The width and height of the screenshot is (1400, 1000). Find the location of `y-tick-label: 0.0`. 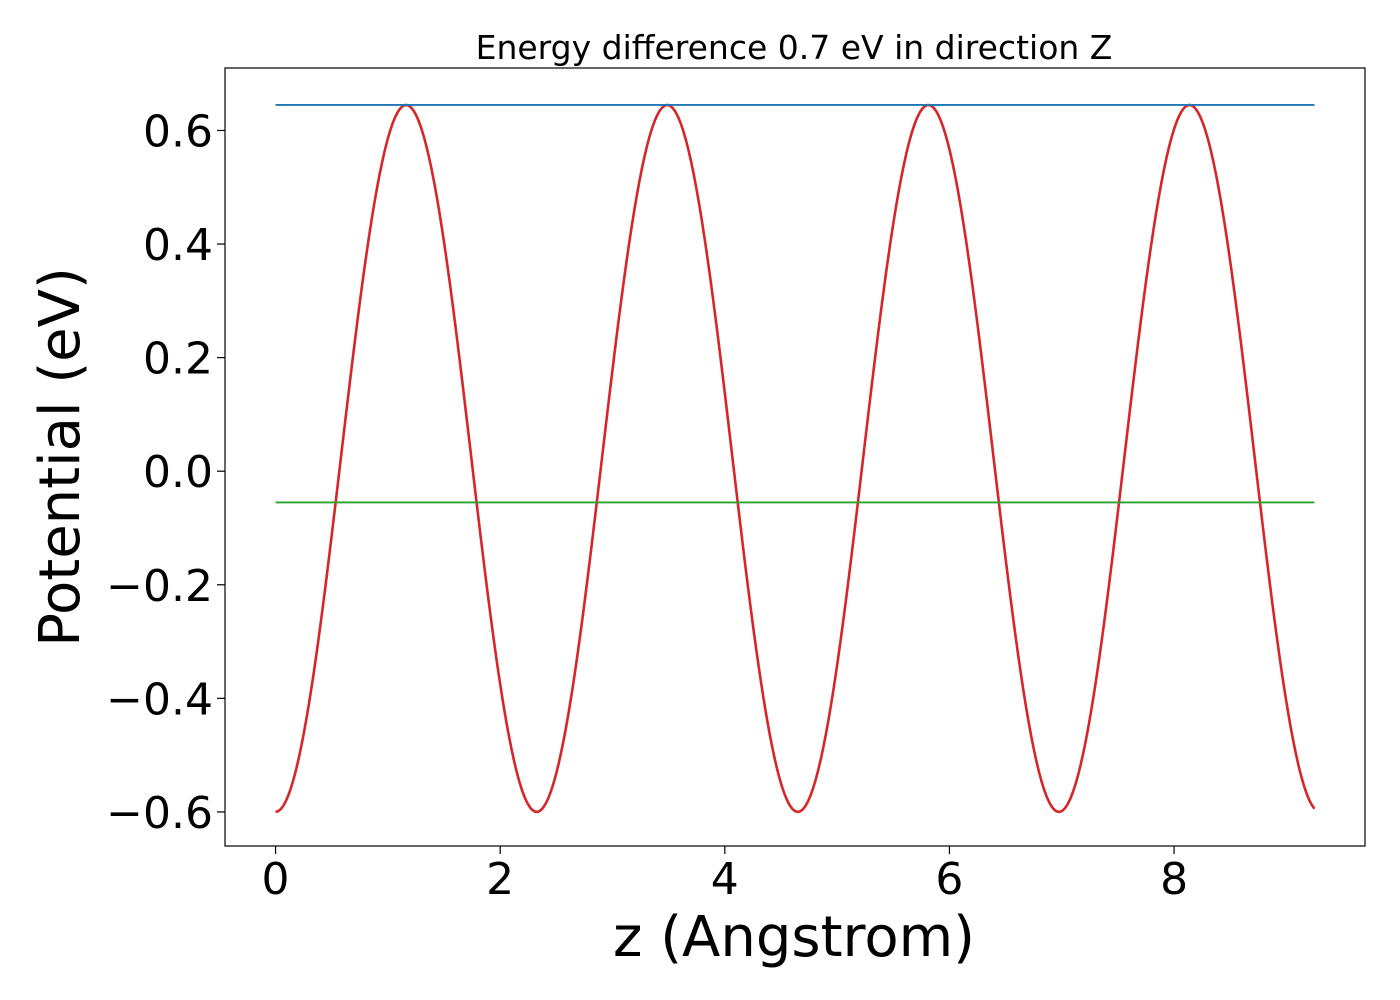

y-tick-label: 0.0 is located at coordinates (178, 472).